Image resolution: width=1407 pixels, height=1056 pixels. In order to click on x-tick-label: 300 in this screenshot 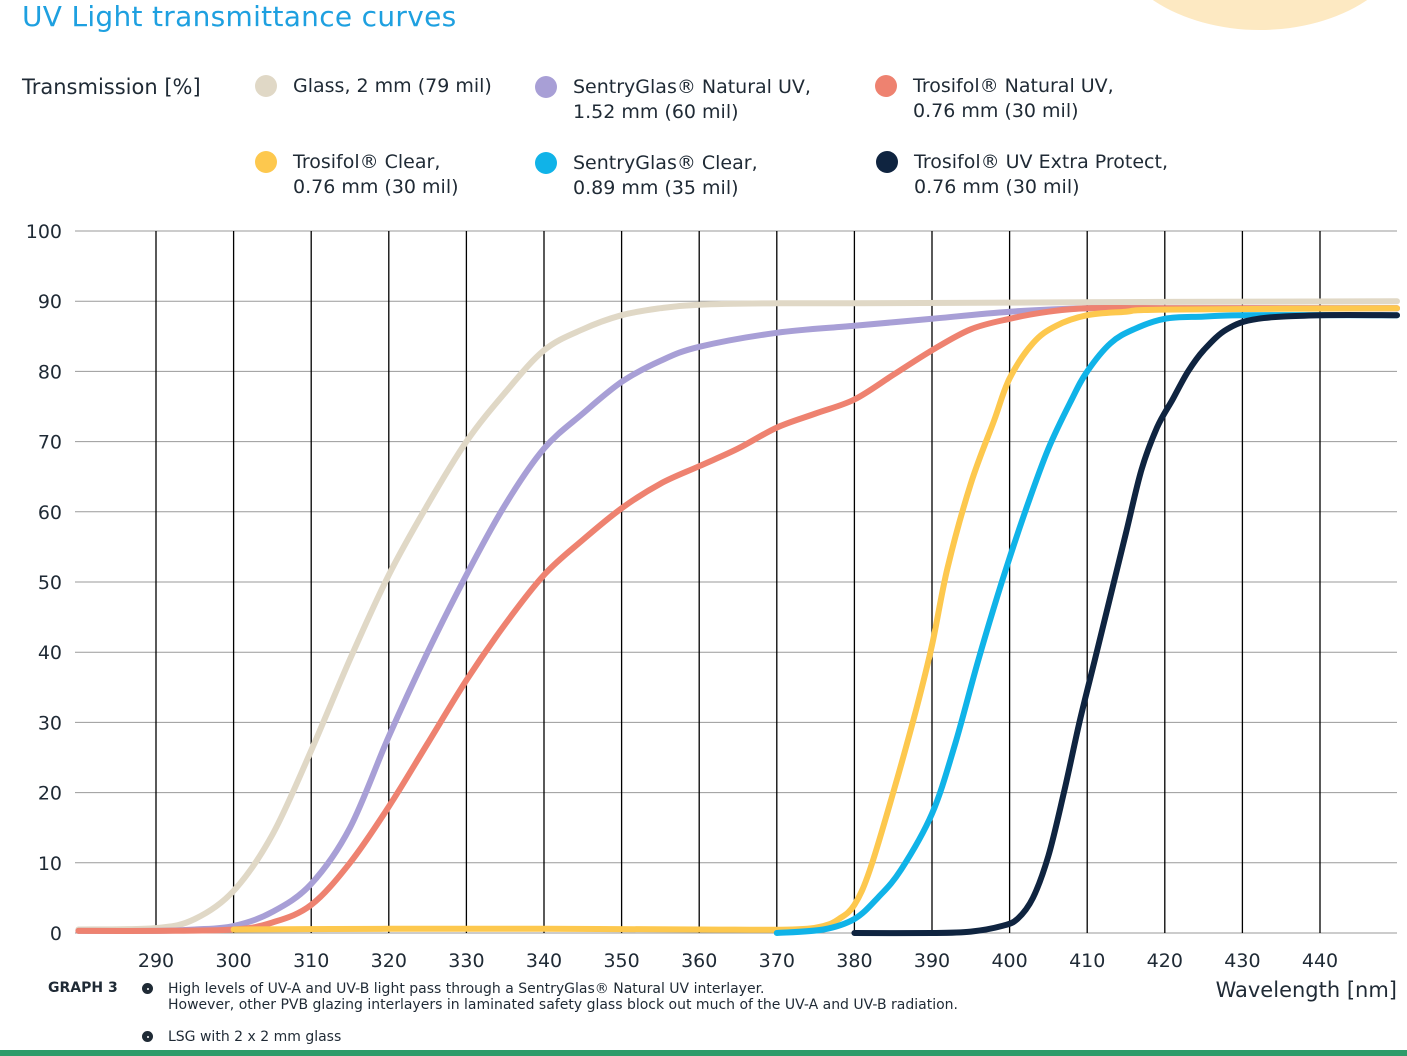, I will do `click(233, 961)`.